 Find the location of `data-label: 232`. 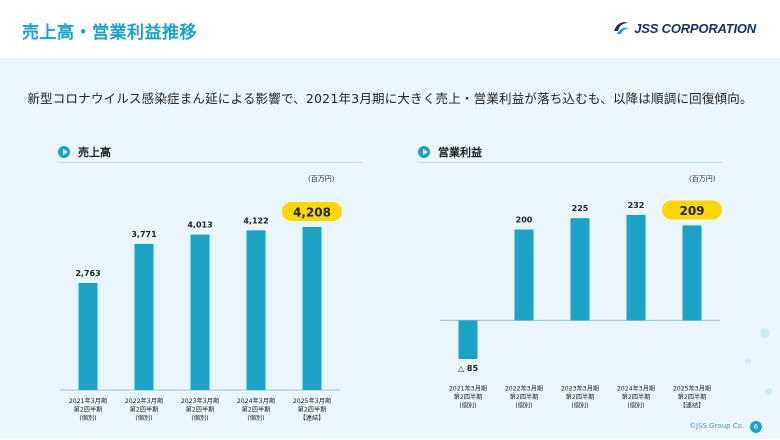

data-label: 232 is located at coordinates (636, 205).